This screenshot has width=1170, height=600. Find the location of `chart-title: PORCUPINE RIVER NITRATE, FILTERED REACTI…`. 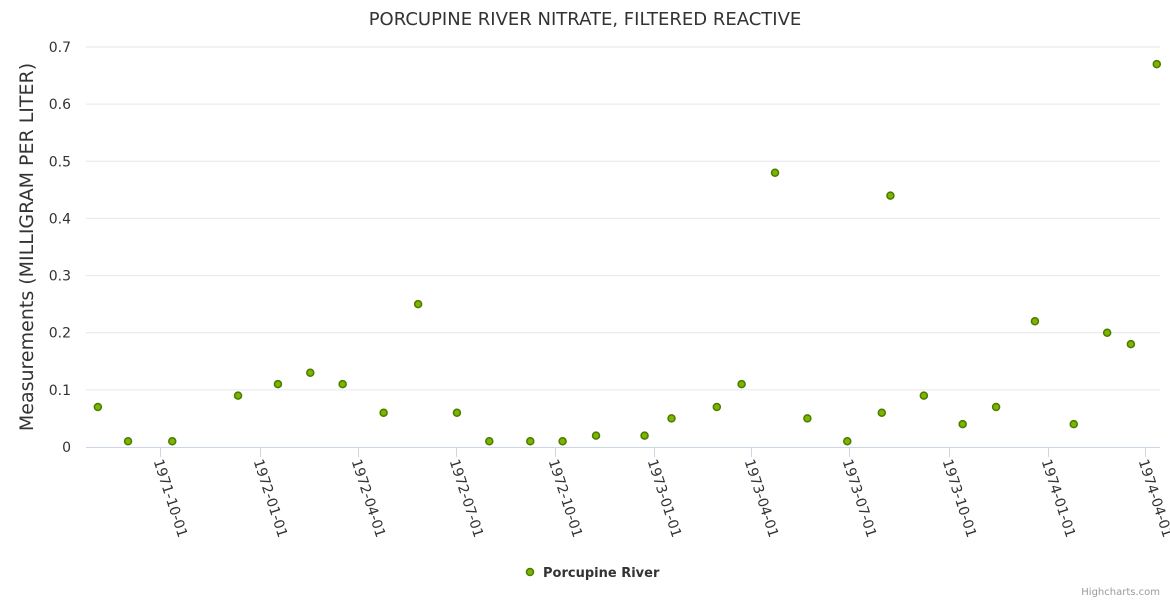

chart-title: PORCUPINE RIVER NITRATE, FILTERED REACTI… is located at coordinates (585, 19).